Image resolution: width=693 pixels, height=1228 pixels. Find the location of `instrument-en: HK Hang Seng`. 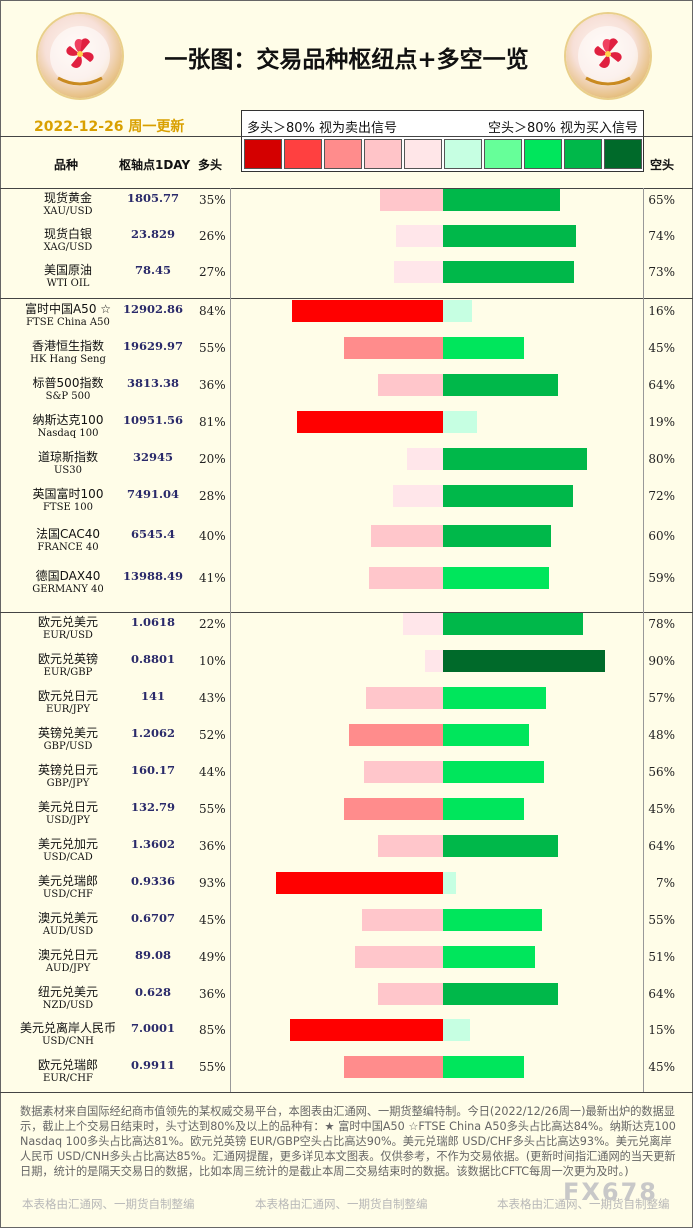

instrument-en: HK Hang Seng is located at coordinates (68, 359).